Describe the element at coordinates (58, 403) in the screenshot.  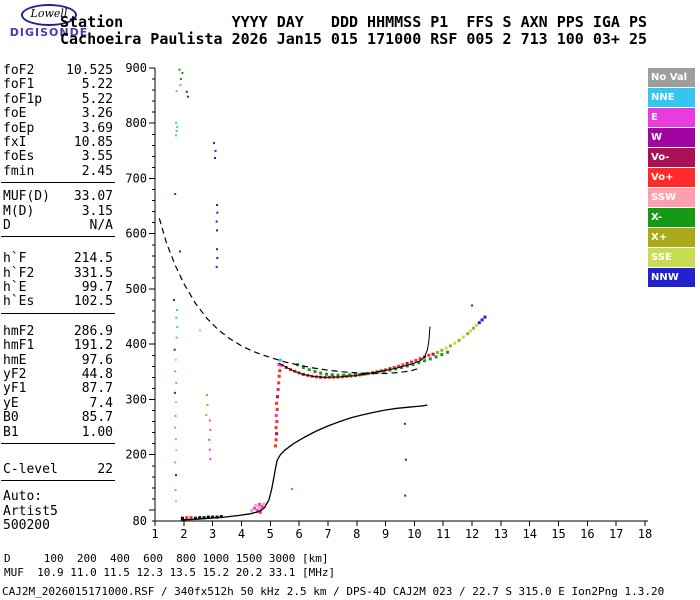
I see `param-row-ye: yE 7.4` at that location.